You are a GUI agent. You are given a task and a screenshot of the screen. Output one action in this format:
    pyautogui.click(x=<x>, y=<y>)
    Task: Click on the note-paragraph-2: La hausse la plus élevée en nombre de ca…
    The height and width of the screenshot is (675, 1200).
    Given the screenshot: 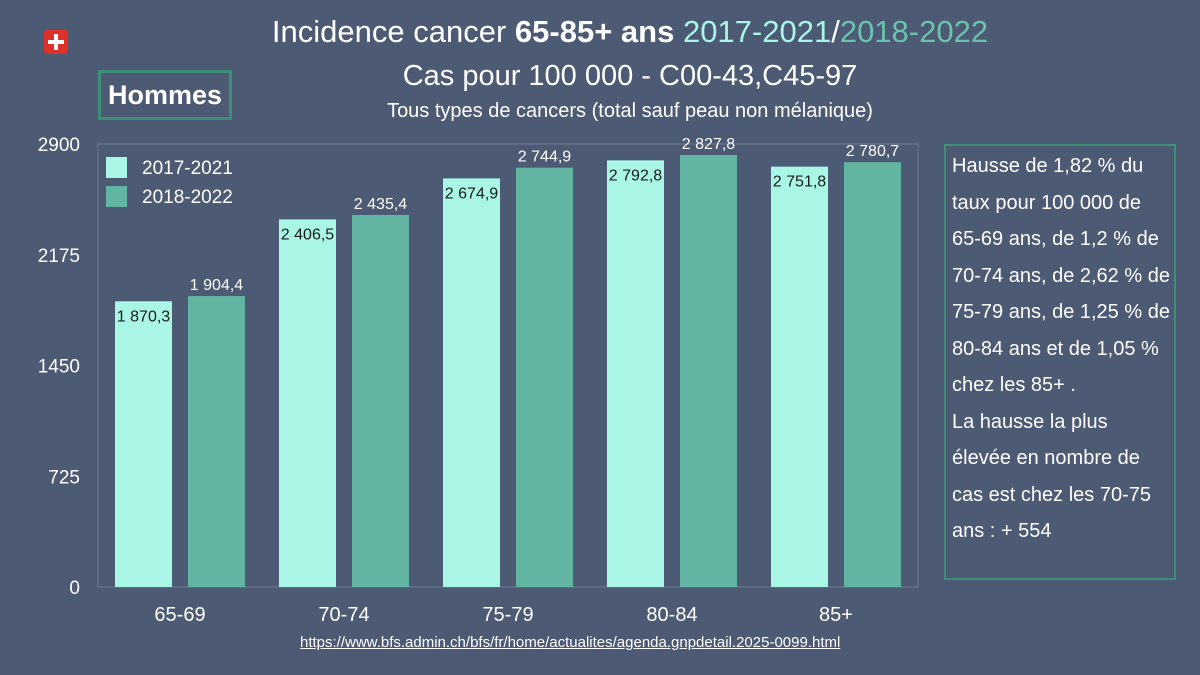 What is the action you would take?
    pyautogui.click(x=1051, y=476)
    